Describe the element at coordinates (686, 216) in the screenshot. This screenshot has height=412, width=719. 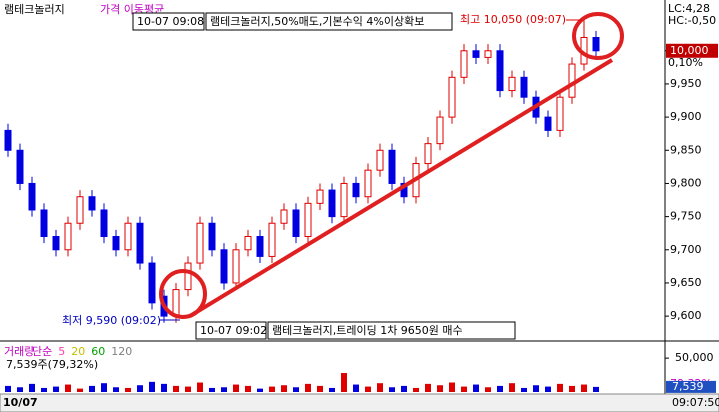
I see `y-tick-label: 9,750` at that location.